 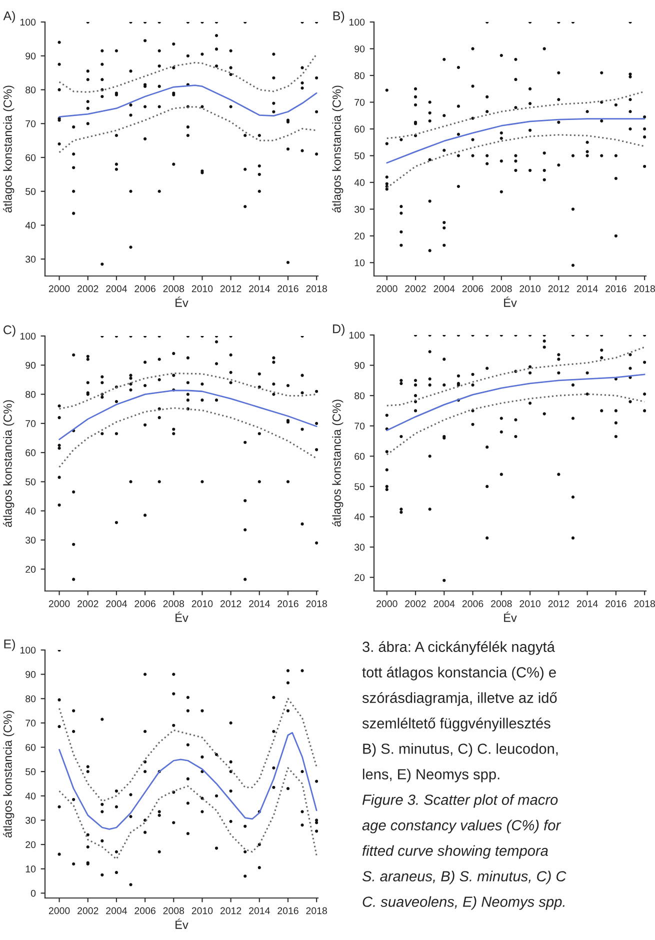 I want to click on text: szórásdiagramja, illetve az idő, so click(x=459, y=699).